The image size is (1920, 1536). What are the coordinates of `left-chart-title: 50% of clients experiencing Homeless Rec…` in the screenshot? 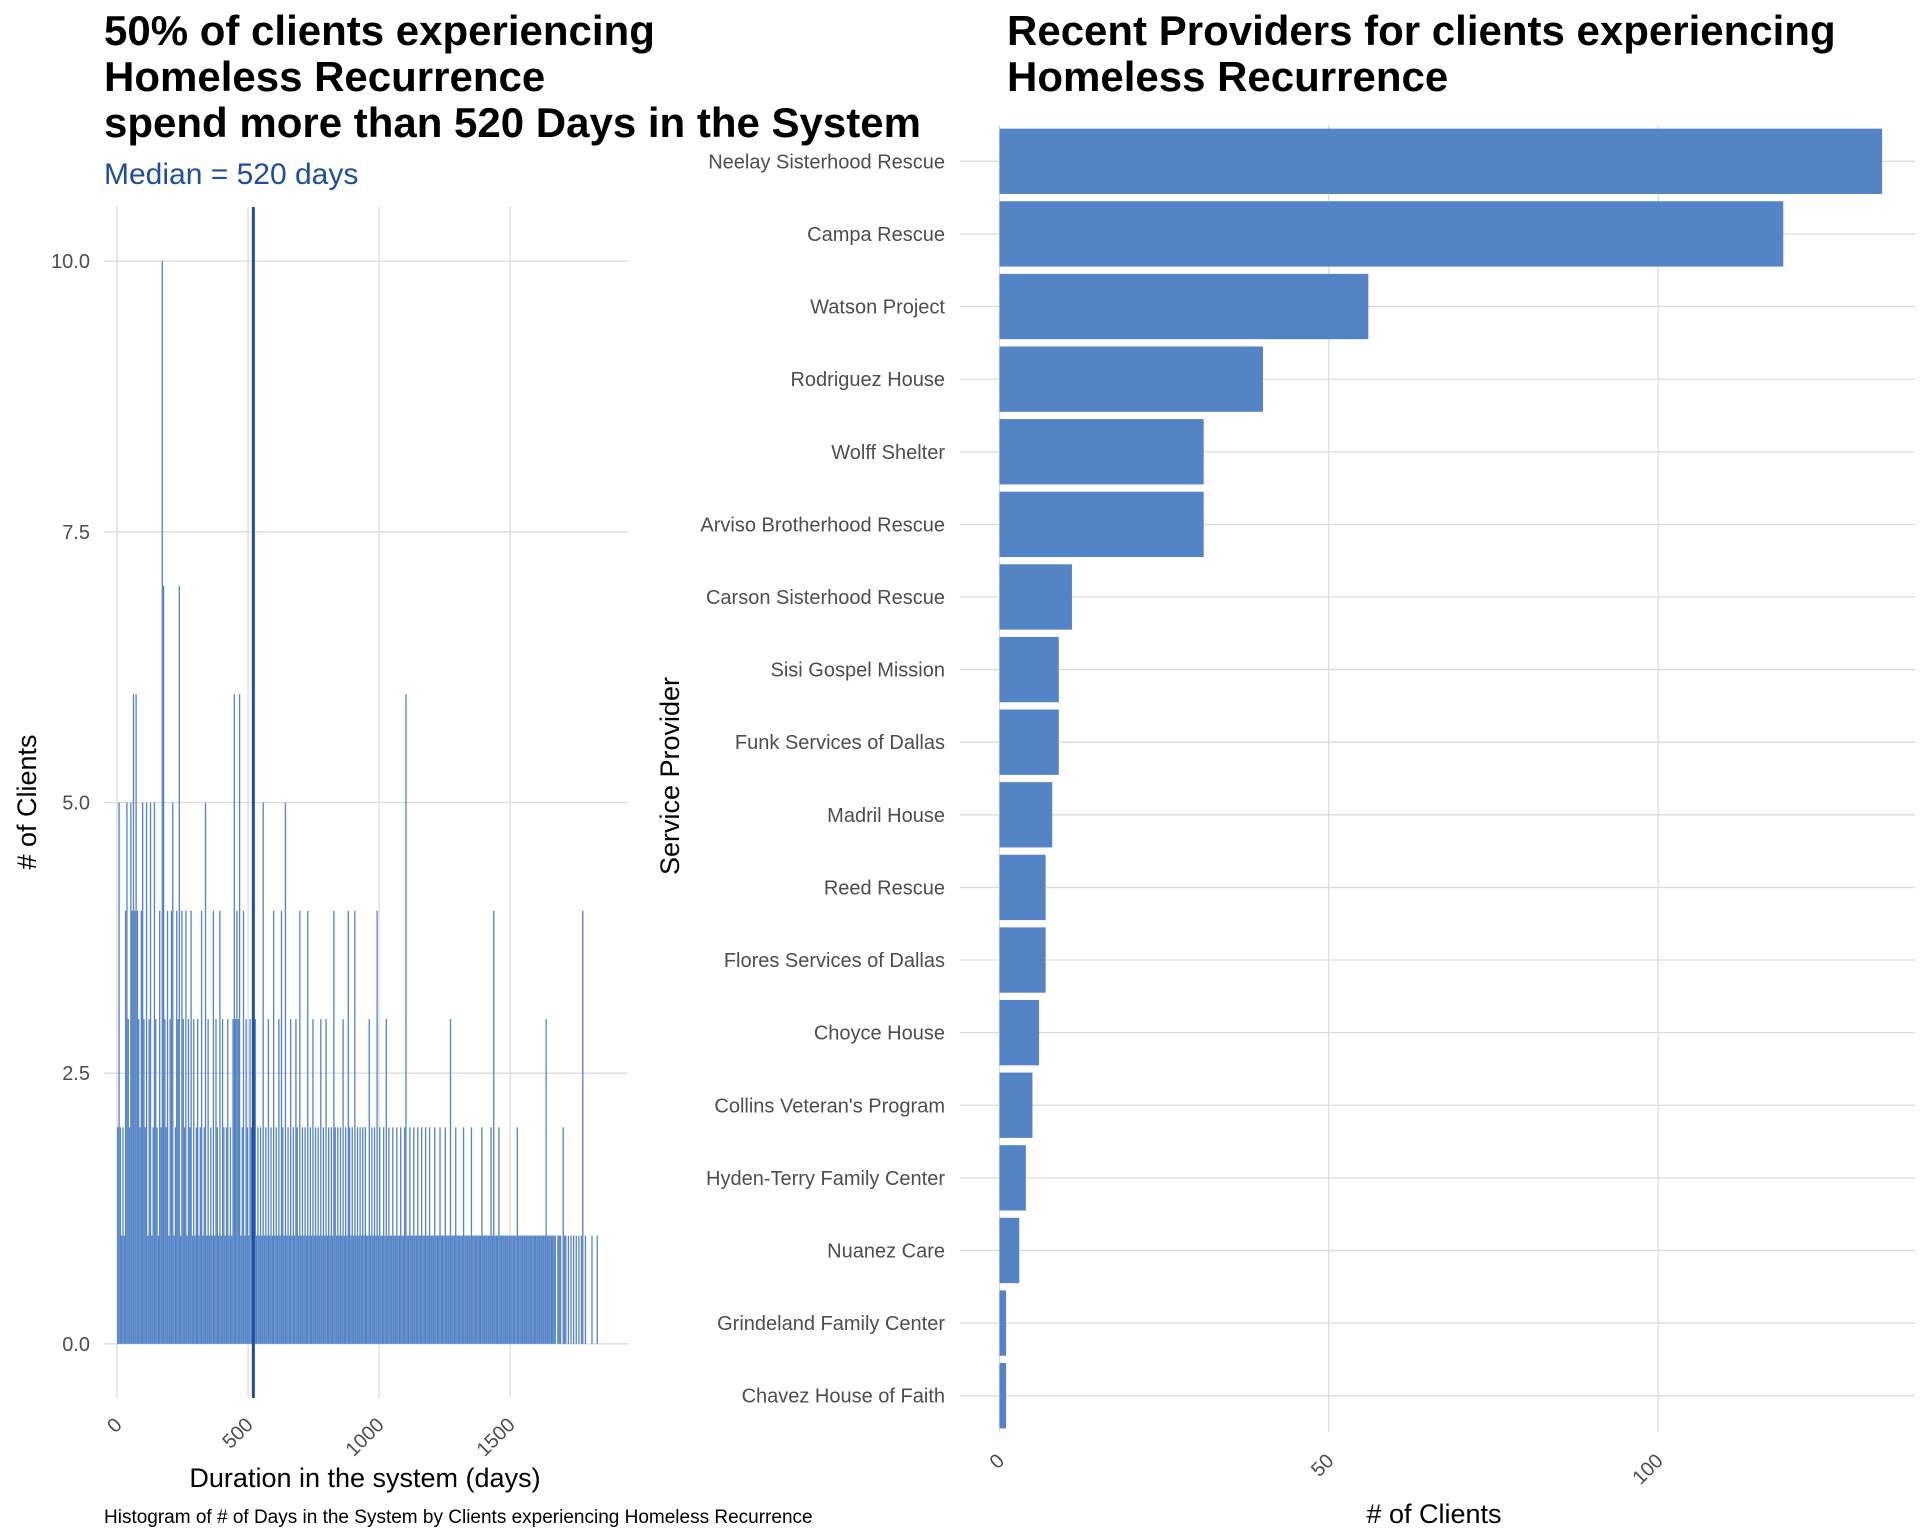 It's located at (512, 76).